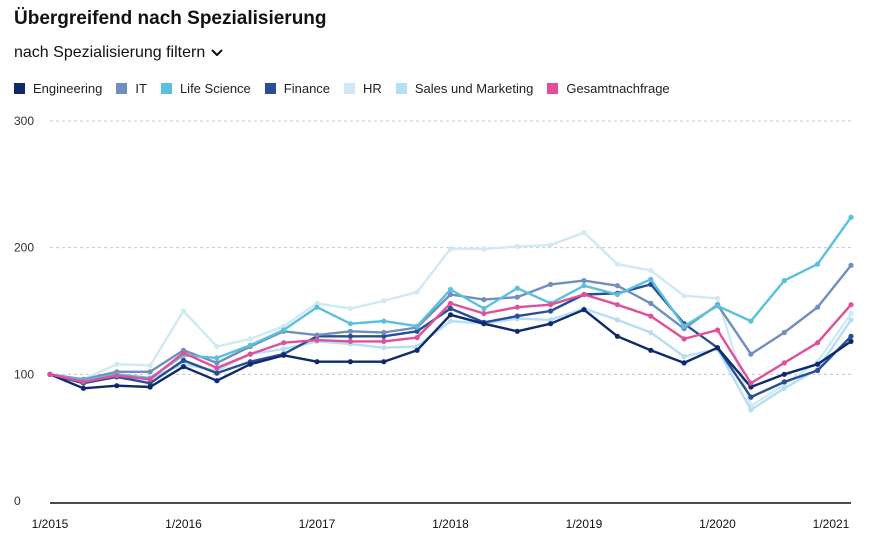 This screenshot has height=540, width=880. Describe the element at coordinates (297, 88) in the screenshot. I see `legend-item-finance: Finance` at that location.